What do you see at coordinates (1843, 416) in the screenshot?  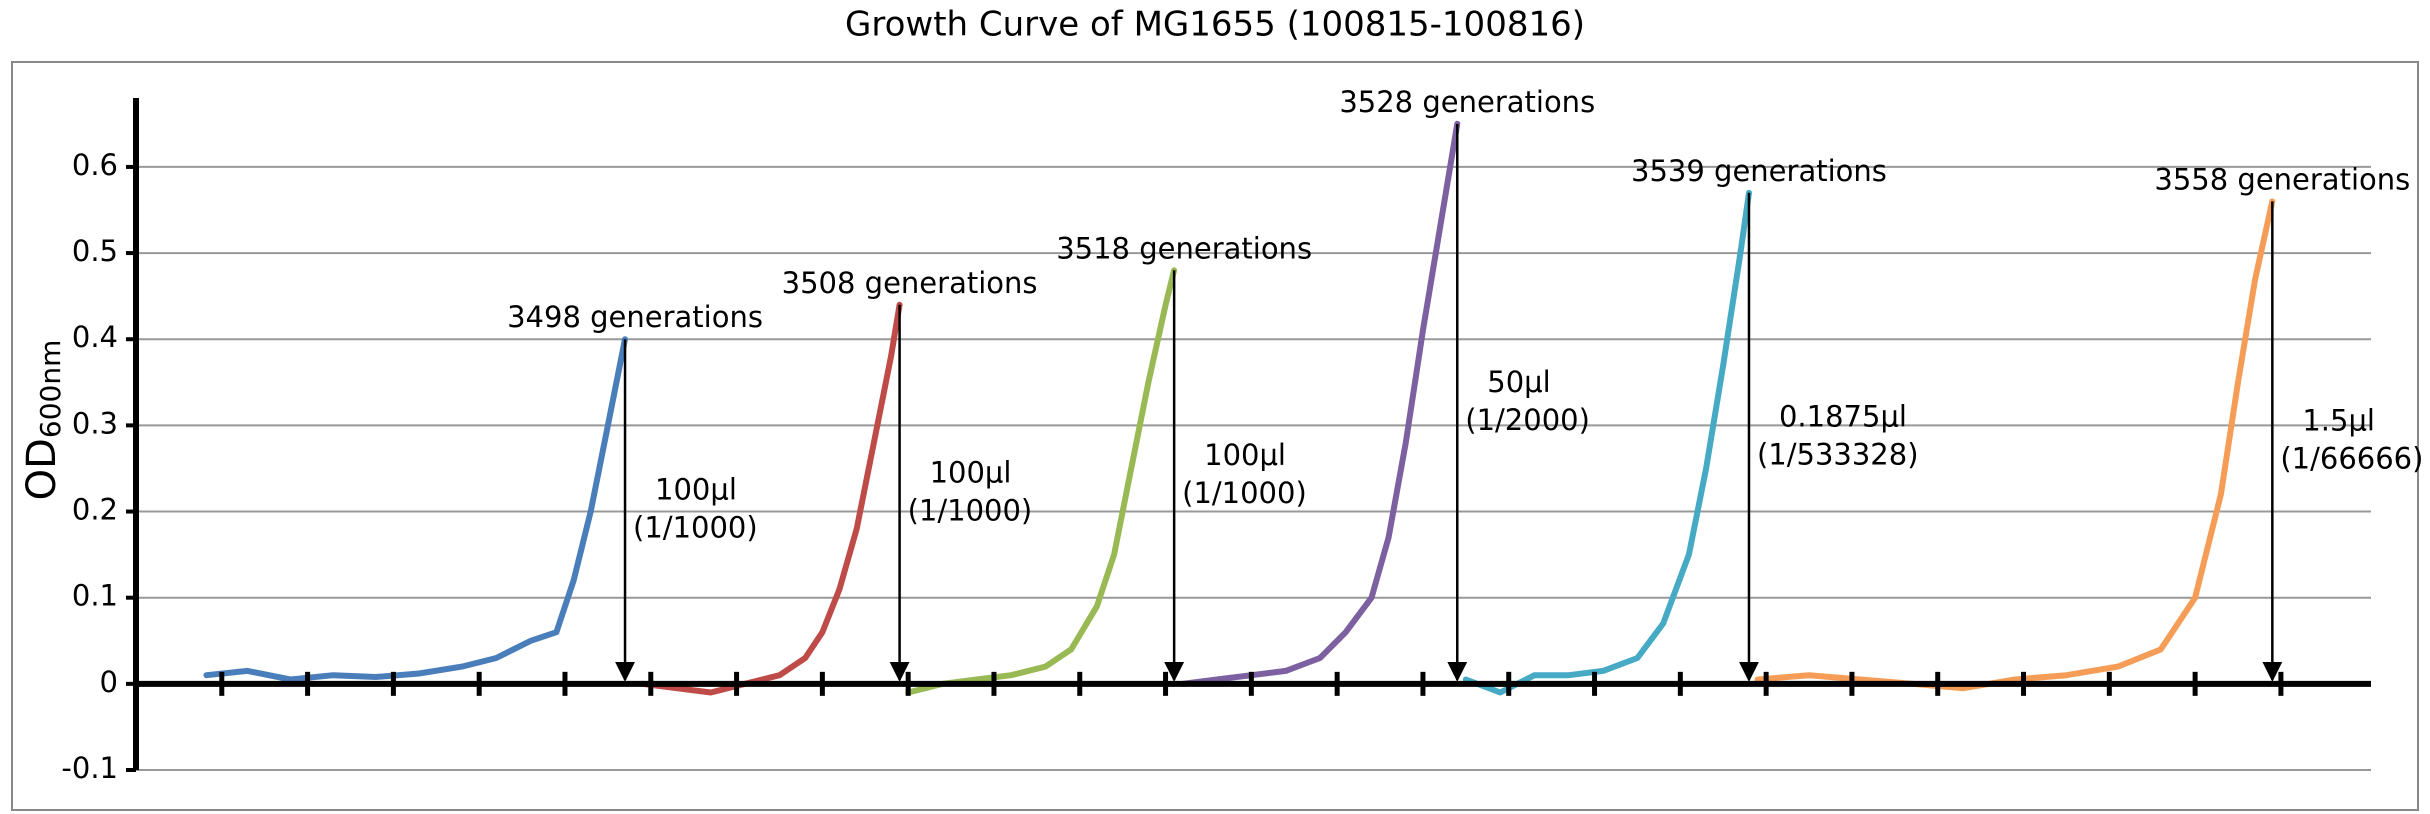 I see `dilution-label: 0.1875μl` at bounding box center [1843, 416].